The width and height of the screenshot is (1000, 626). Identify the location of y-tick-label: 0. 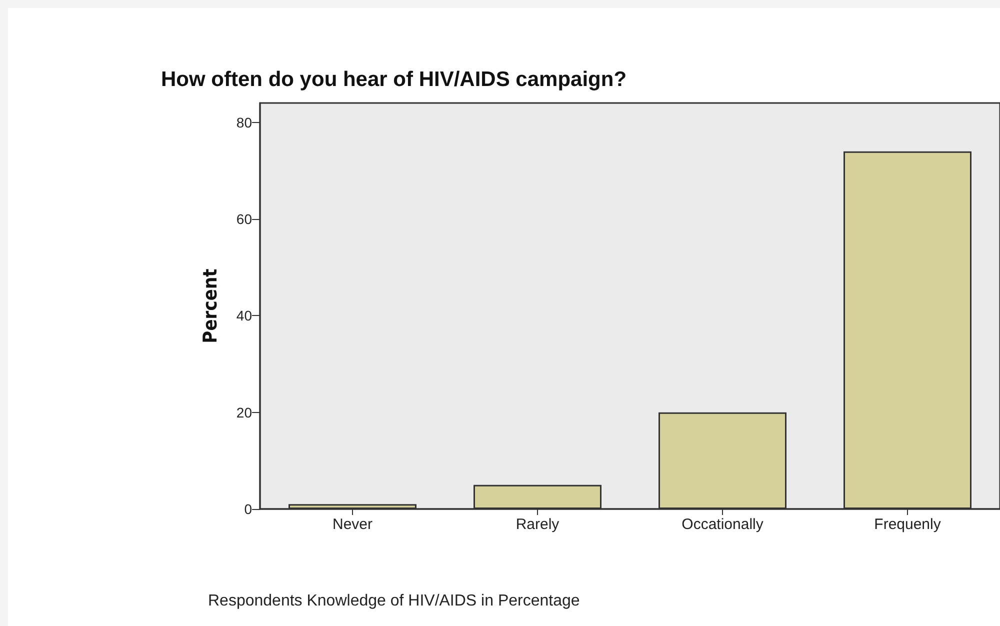
(248, 509).